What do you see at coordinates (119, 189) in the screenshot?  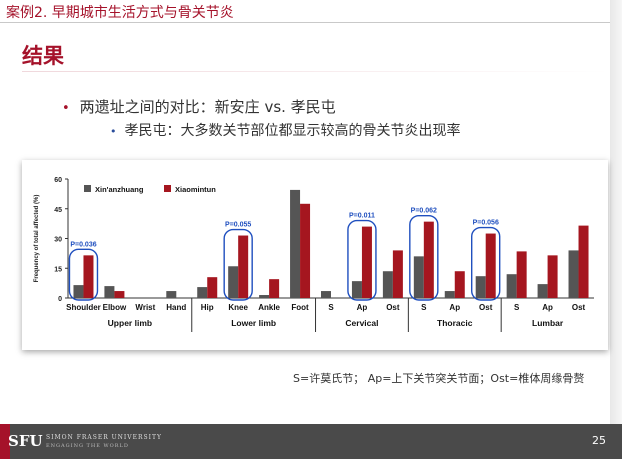 I see `legend-label: Xin'anzhuang` at bounding box center [119, 189].